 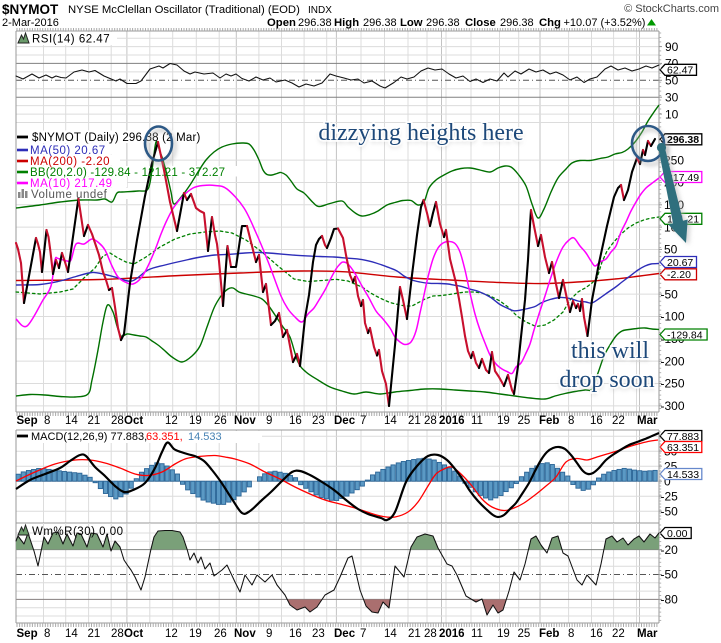 I want to click on svg-text: 20.67, so click(x=680, y=263).